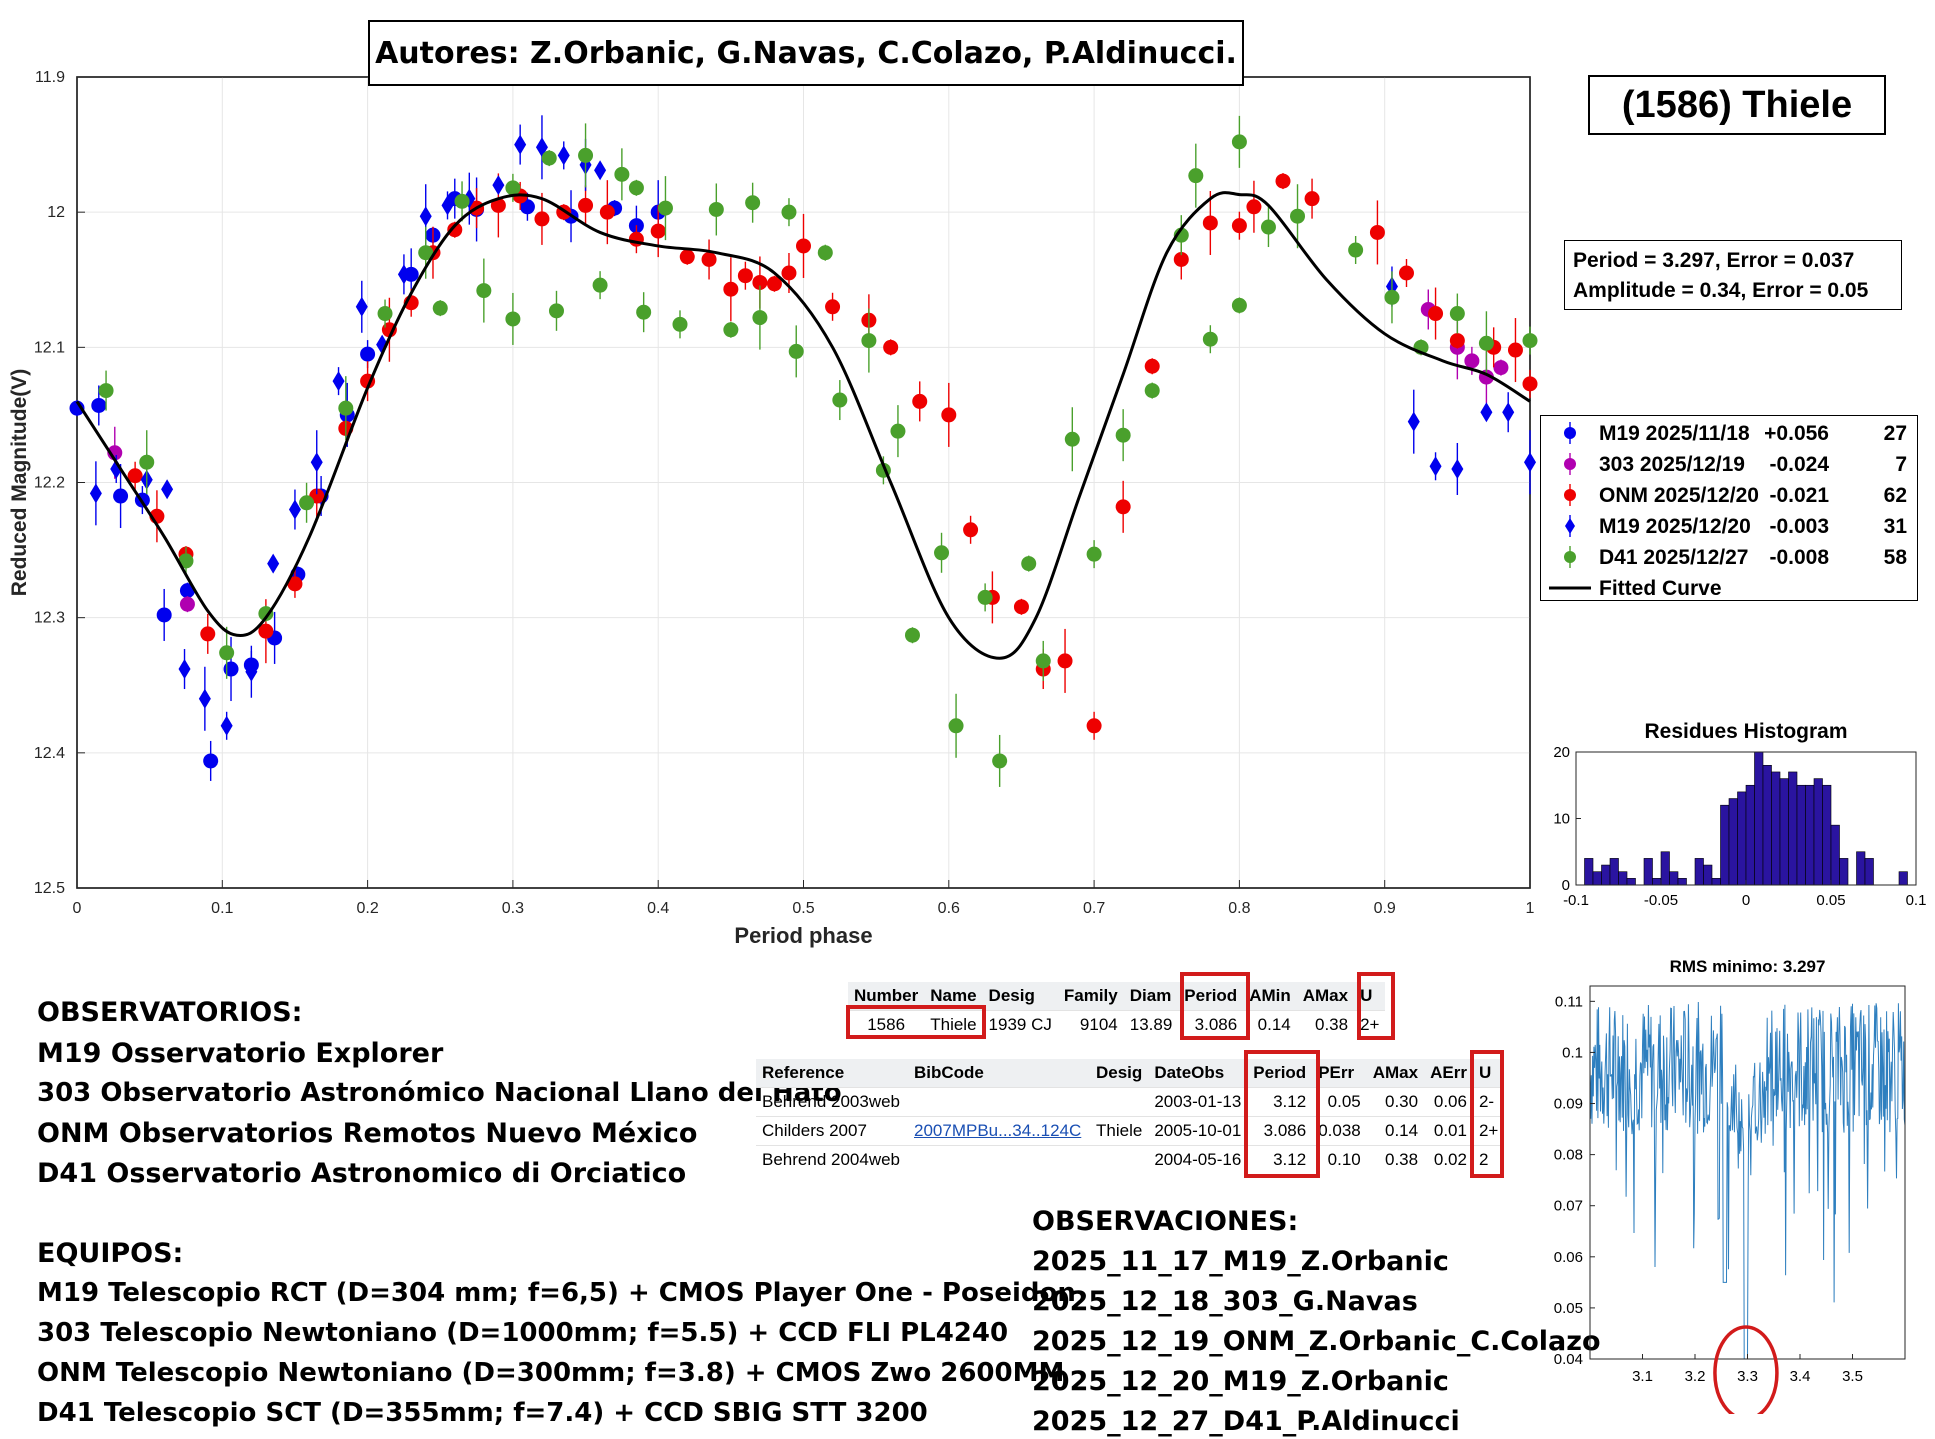 Image resolution: width=1935 pixels, height=1439 pixels. What do you see at coordinates (1642, 1376) in the screenshot?
I see `x-tick-label: 3.1` at bounding box center [1642, 1376].